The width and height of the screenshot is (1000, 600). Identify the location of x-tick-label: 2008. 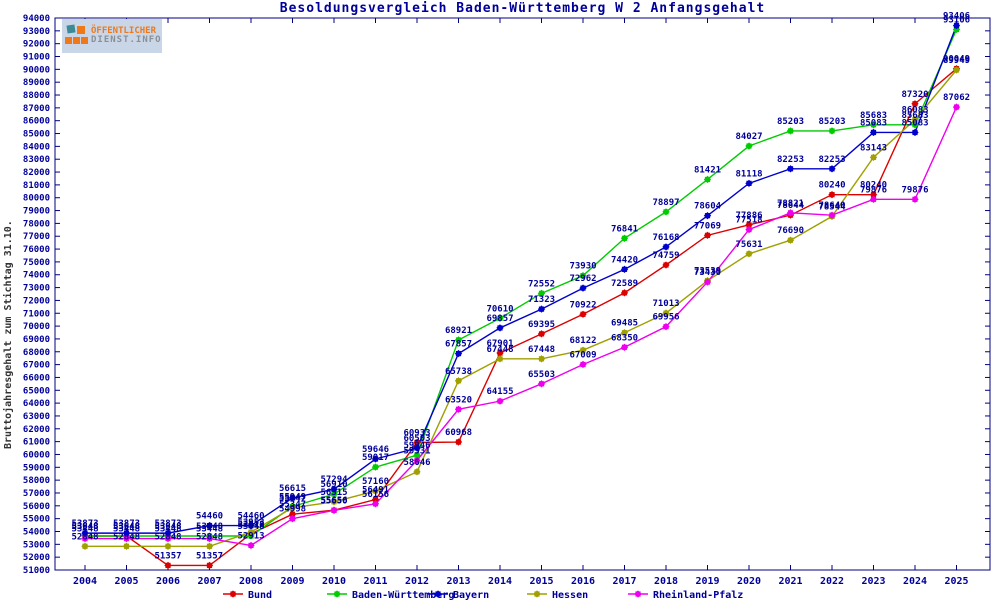
(251, 581).